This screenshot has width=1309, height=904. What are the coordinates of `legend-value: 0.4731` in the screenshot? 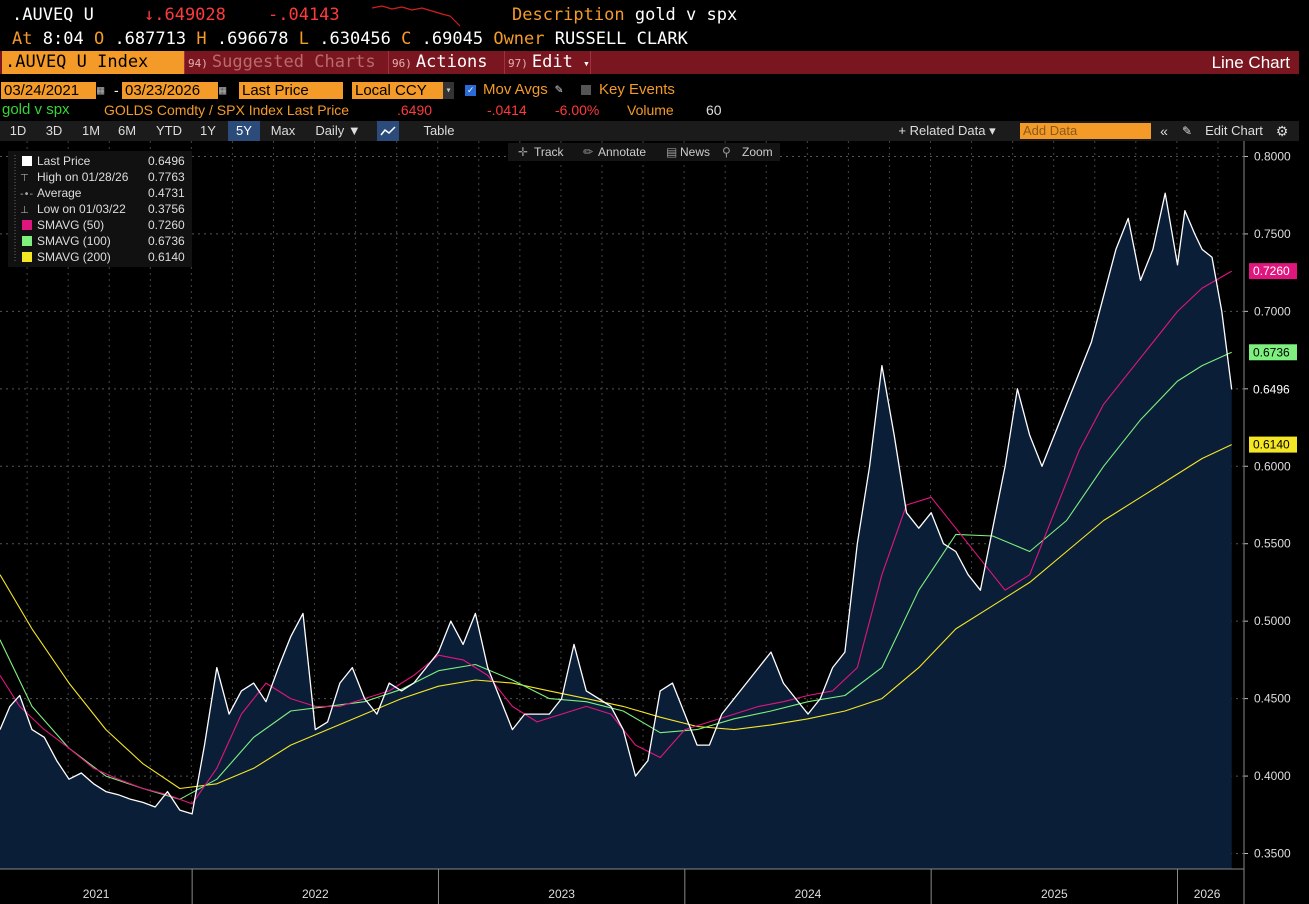 It's located at (166, 193).